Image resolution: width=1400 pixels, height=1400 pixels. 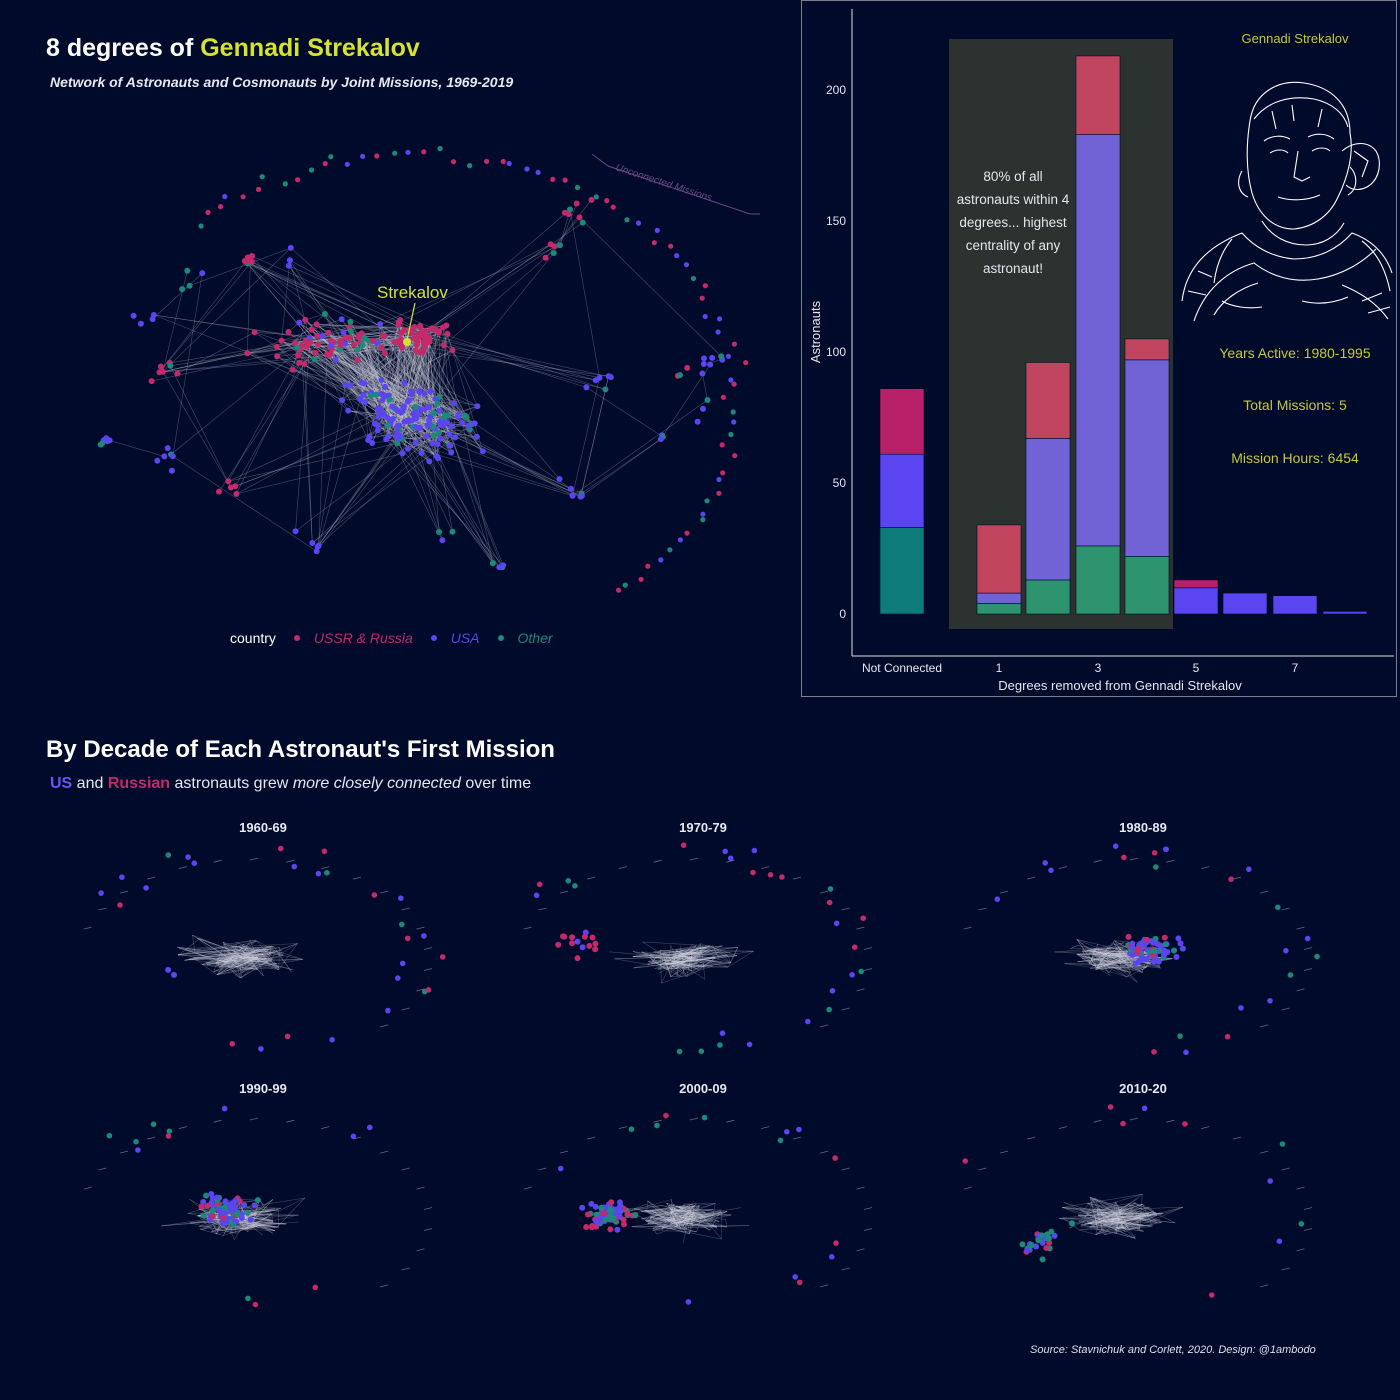 I want to click on x-tick-label: 5, so click(x=1196, y=668).